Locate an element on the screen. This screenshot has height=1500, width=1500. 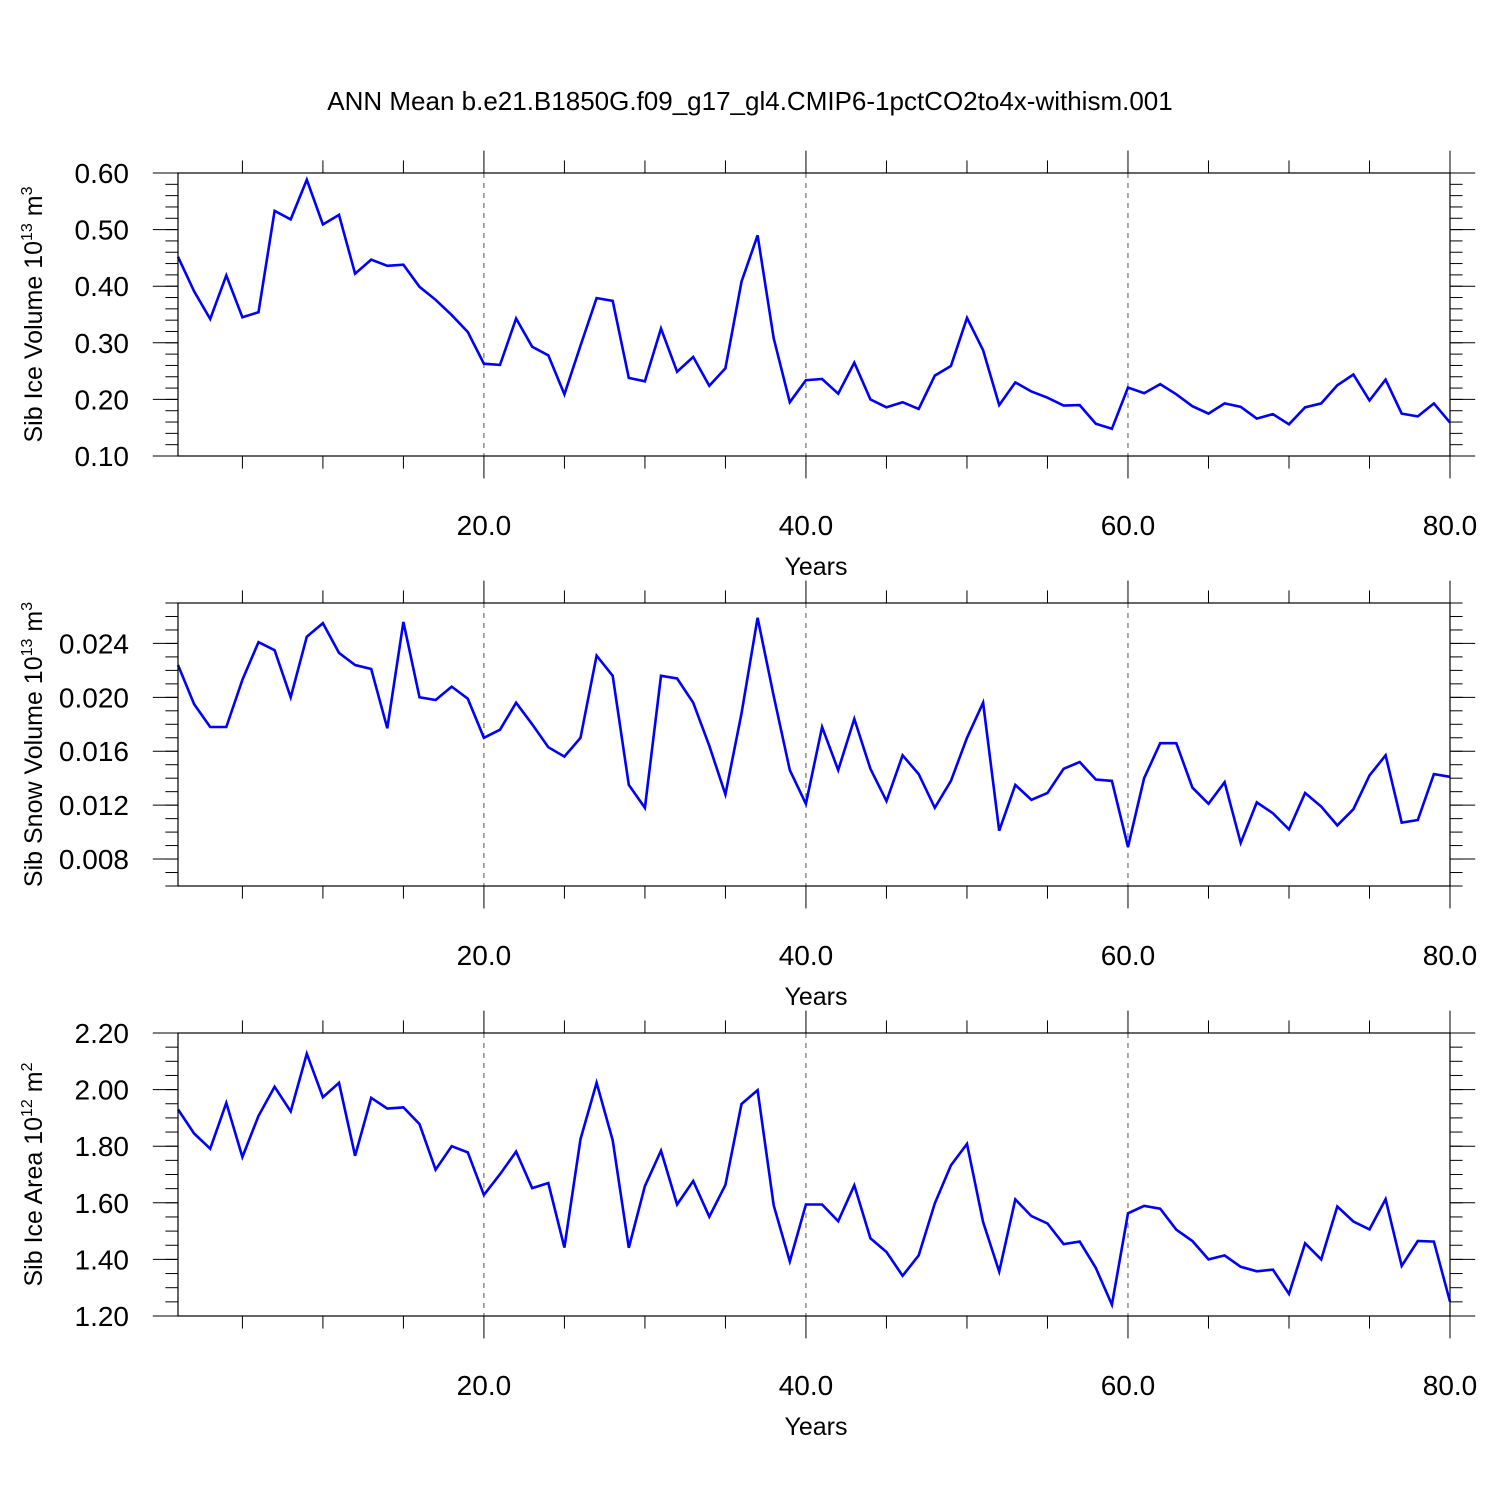
y-tick-label: 0.020 is located at coordinates (94, 697).